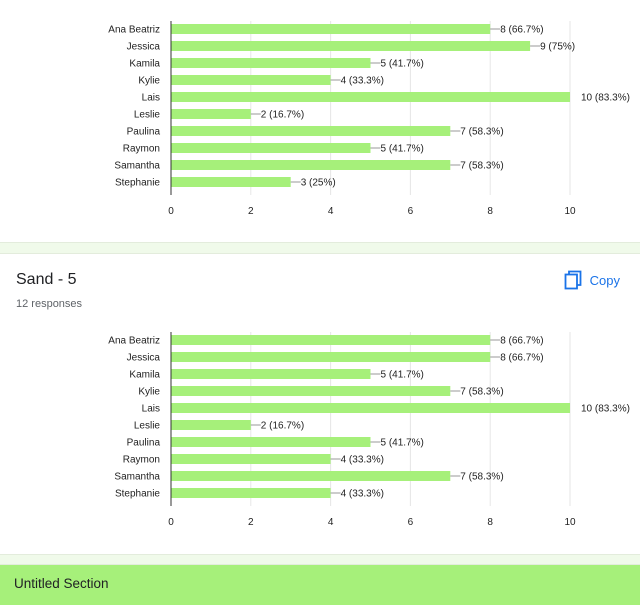  I want to click on response-count: 12 responses, so click(49, 304).